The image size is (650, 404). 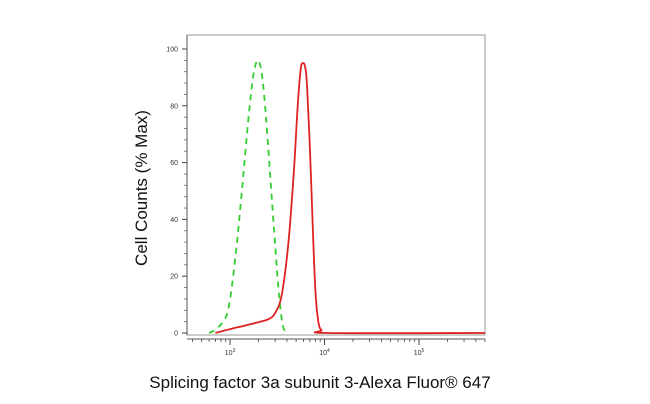 What do you see at coordinates (176, 192) in the screenshot?
I see `y-axis-ticks: 0 20 40 60 80 100` at bounding box center [176, 192].